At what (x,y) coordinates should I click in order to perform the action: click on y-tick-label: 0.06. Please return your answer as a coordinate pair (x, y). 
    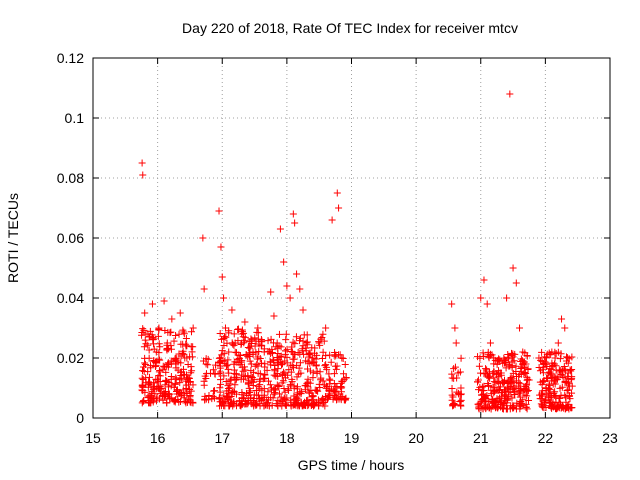
    Looking at the image, I should click on (70, 238).